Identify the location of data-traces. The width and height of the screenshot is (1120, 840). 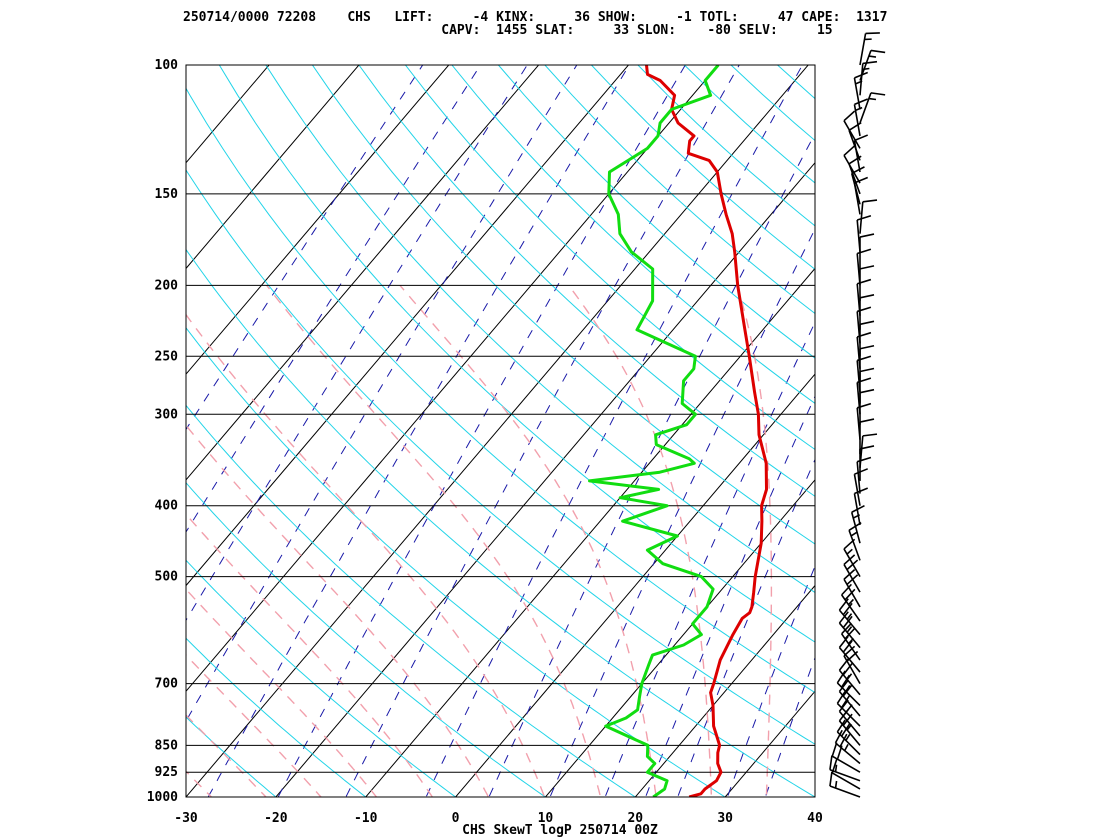
(678, 431).